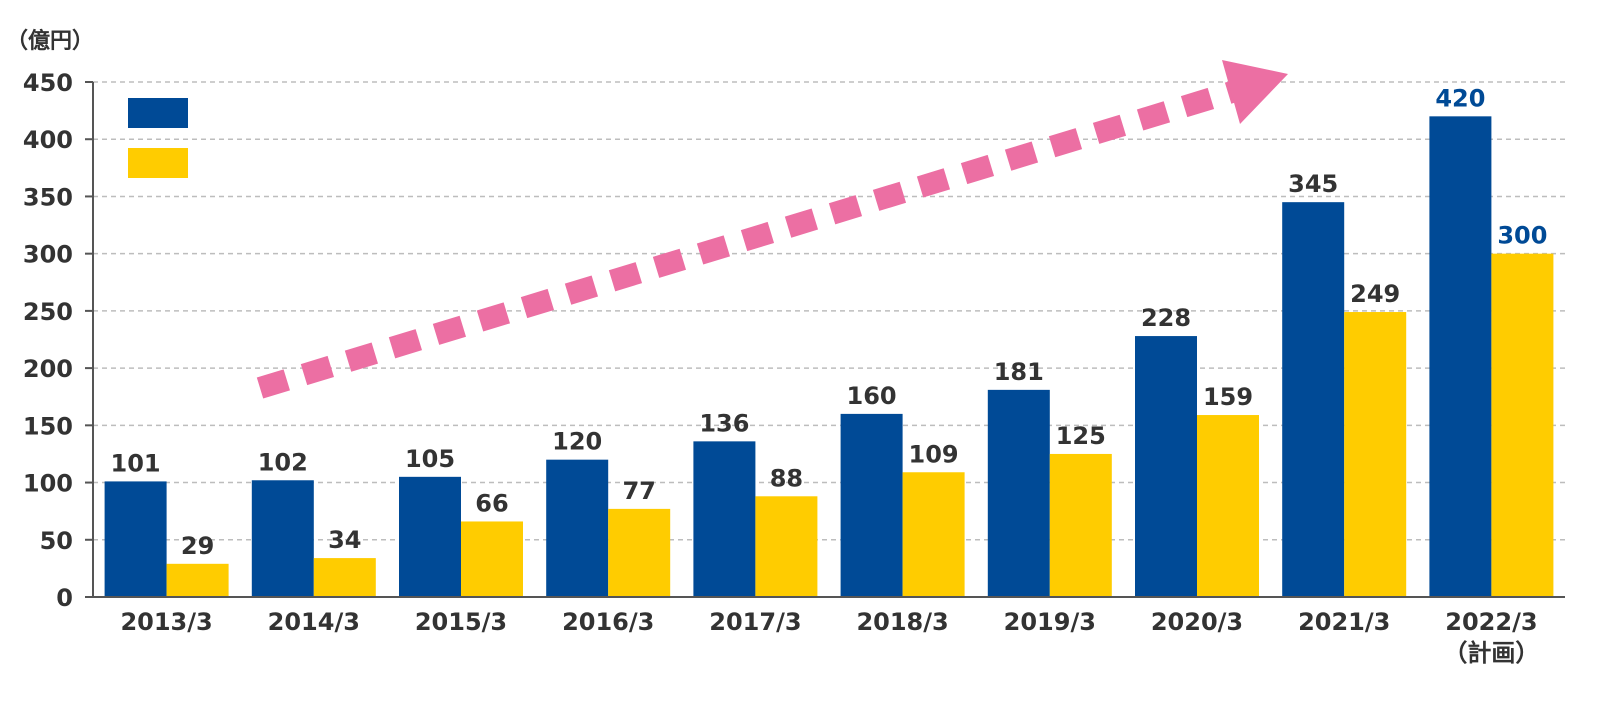  I want to click on data-label: 101, so click(136, 463).